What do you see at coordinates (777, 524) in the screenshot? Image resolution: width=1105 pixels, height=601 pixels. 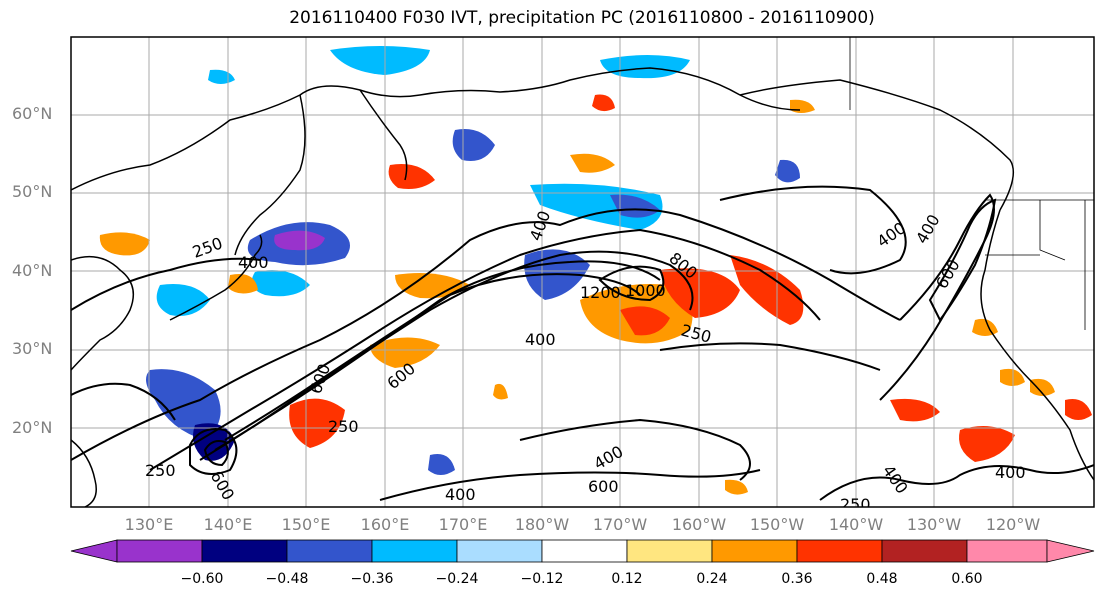 I see `lon-label-150w: 150°W` at bounding box center [777, 524].